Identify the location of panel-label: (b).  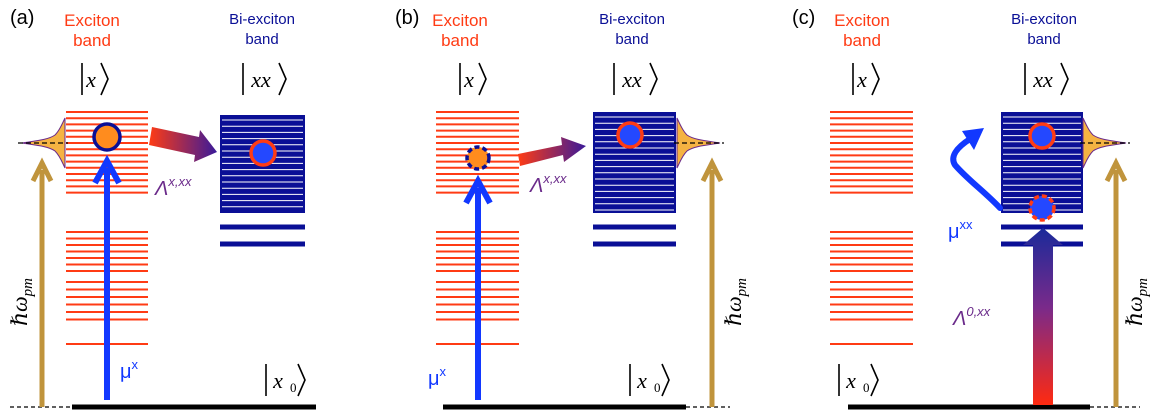
(407, 18).